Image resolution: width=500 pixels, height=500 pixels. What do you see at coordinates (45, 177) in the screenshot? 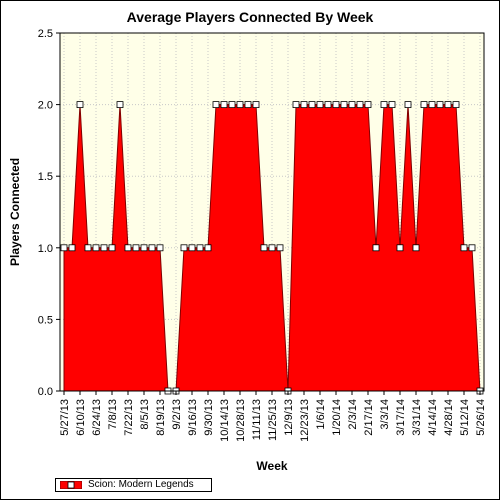
I see `y-tick-label: 1.5` at bounding box center [45, 177].